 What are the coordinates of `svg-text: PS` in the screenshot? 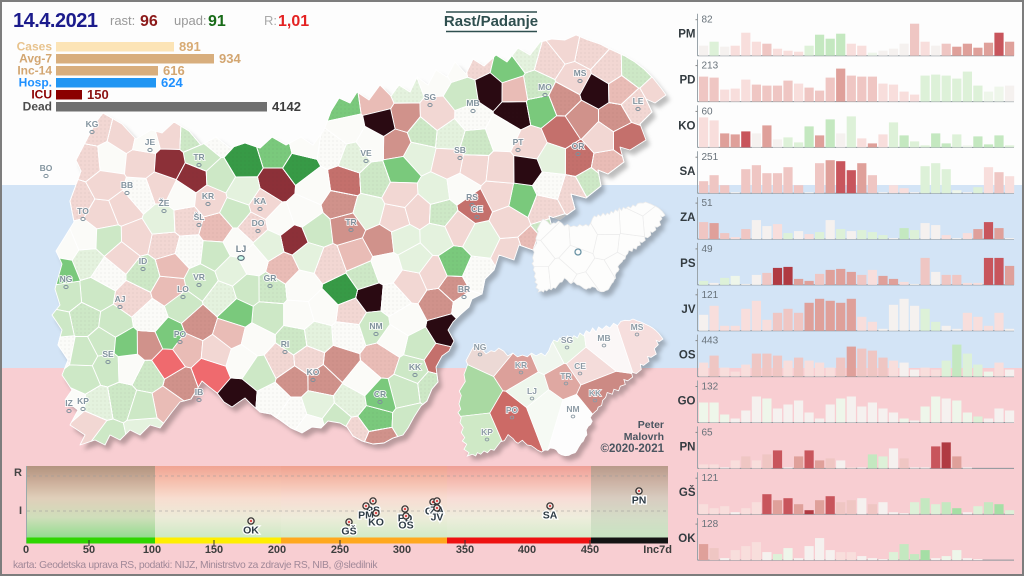 It's located at (688, 264).